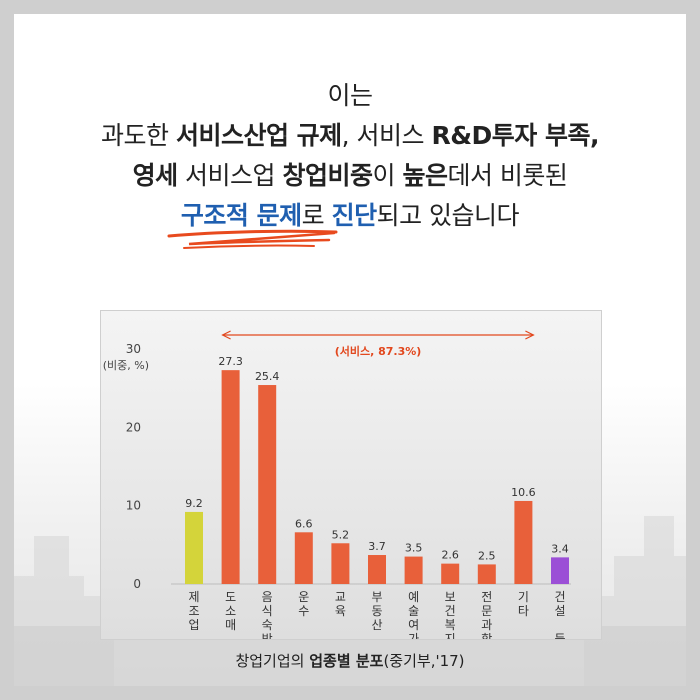  I want to click on y-tick-label: 10, so click(133, 506).